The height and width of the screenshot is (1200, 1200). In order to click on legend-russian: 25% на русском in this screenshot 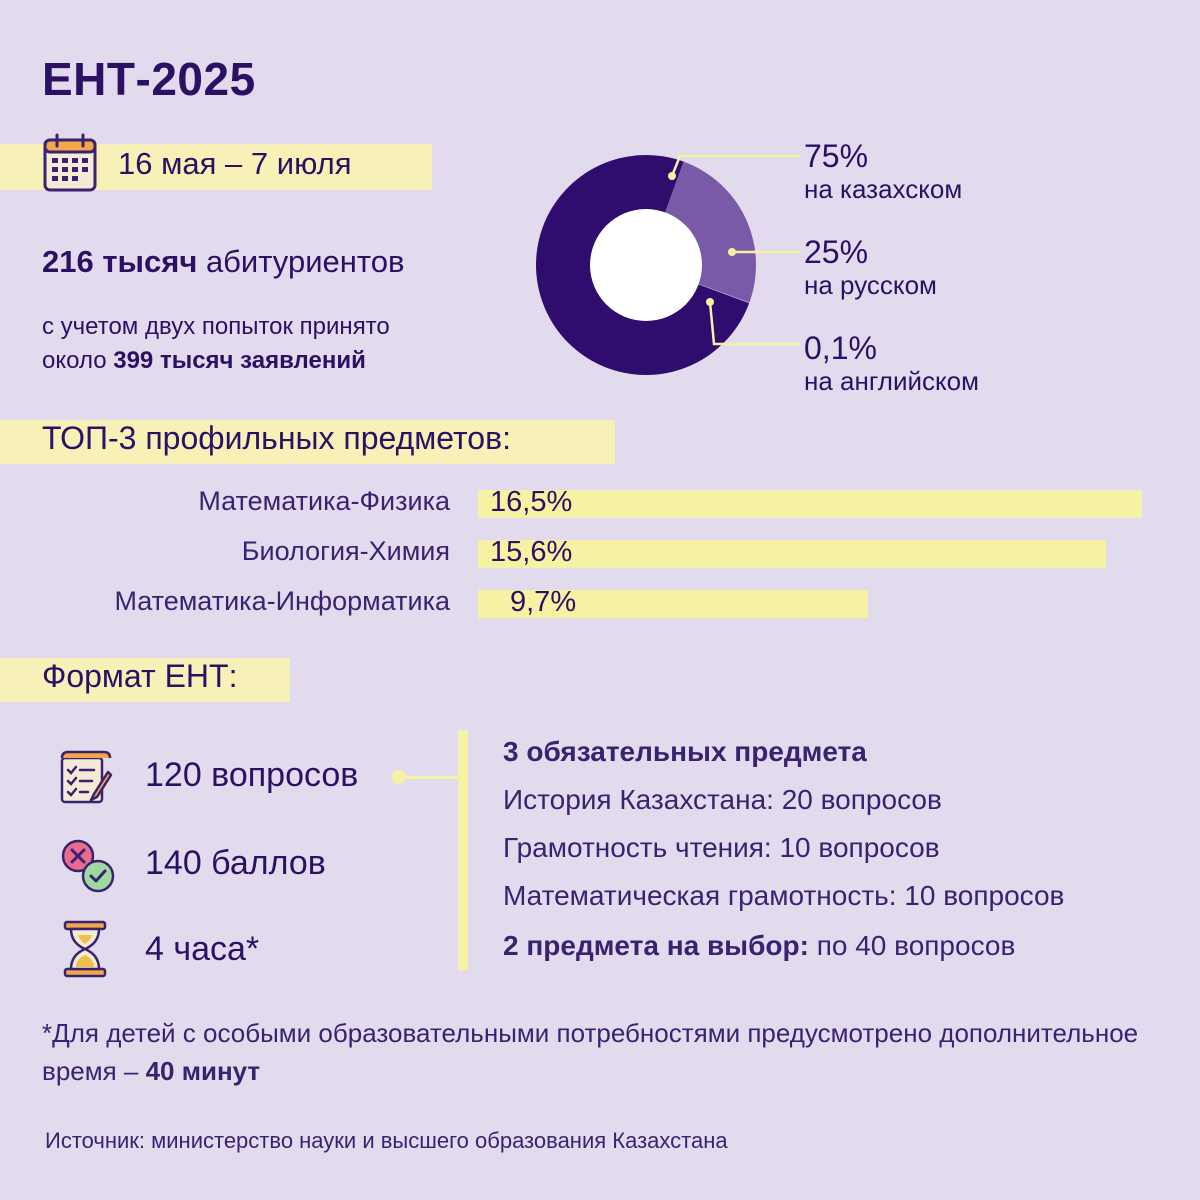, I will do `click(870, 267)`.